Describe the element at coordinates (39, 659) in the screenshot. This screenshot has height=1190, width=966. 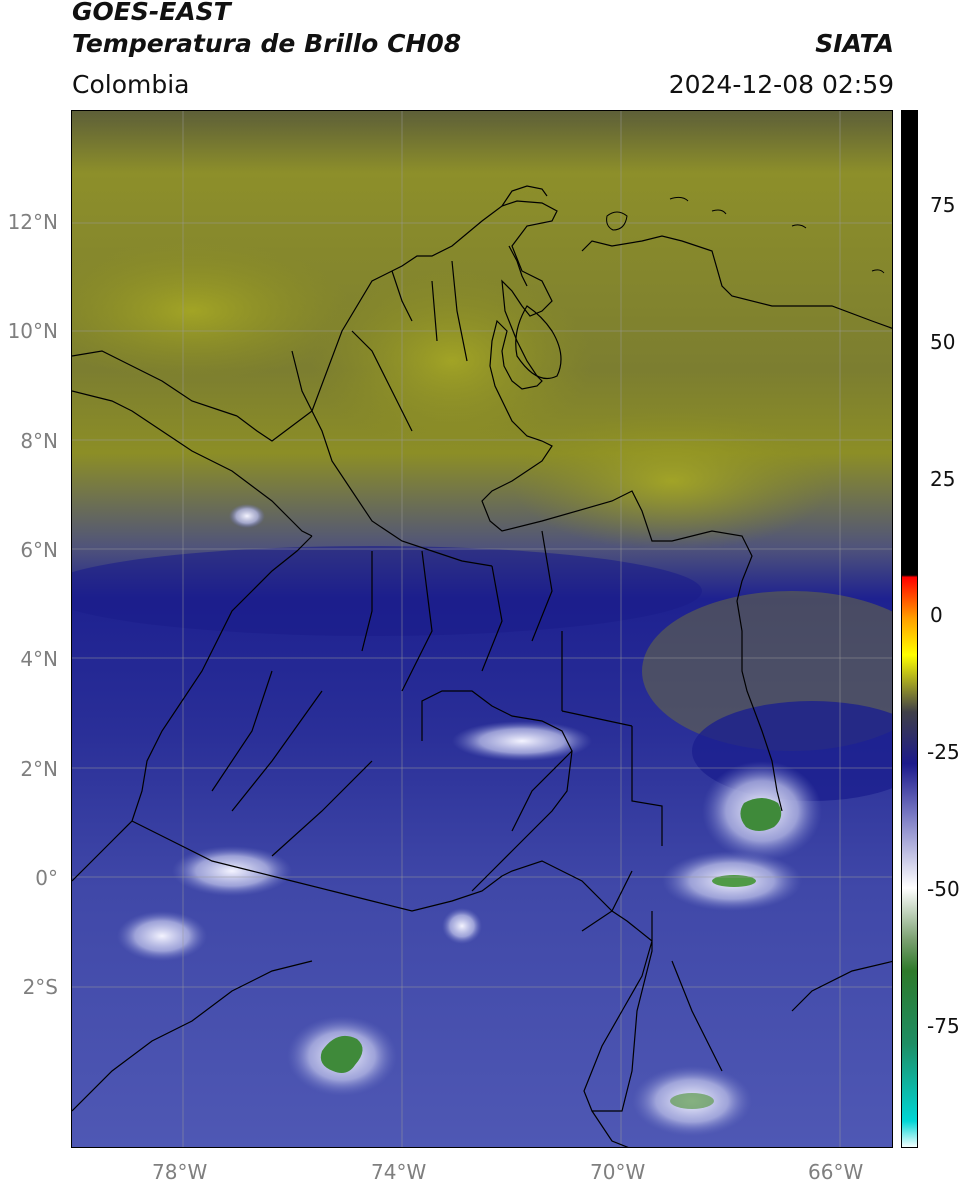
I see `lat-tick-label: 4°N` at that location.